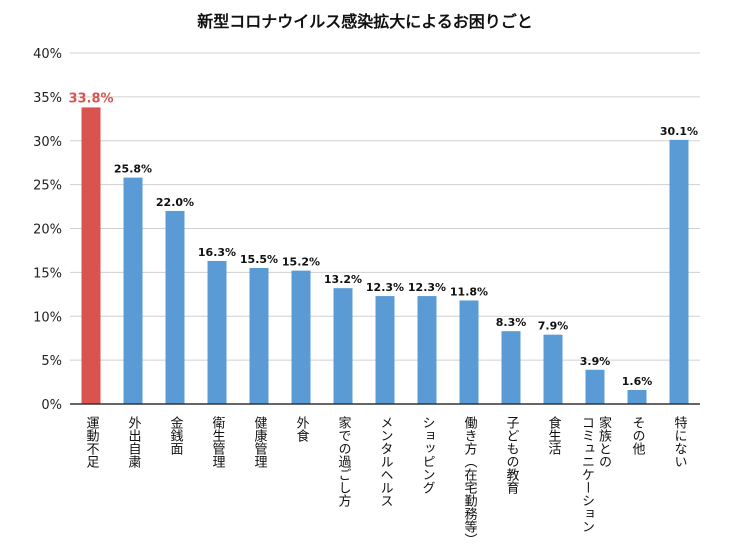 This screenshot has height=560, width=730. Describe the element at coordinates (51, 361) in the screenshot. I see `y-tick-label: 5%` at that location.